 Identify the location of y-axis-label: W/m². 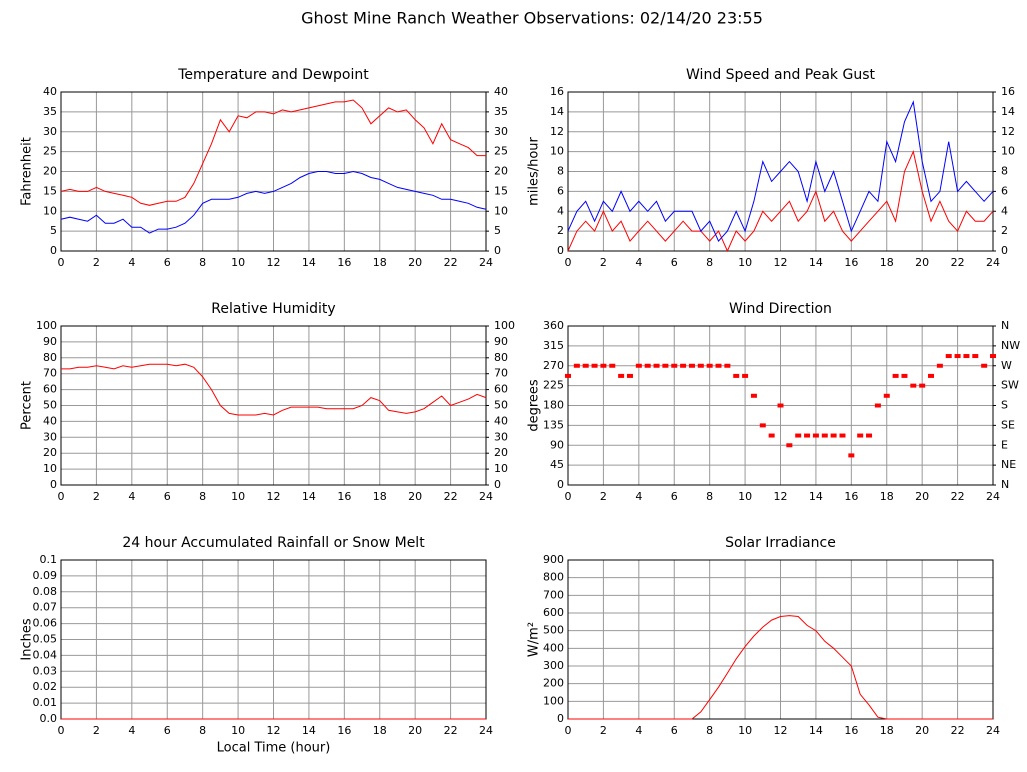
(534, 639).